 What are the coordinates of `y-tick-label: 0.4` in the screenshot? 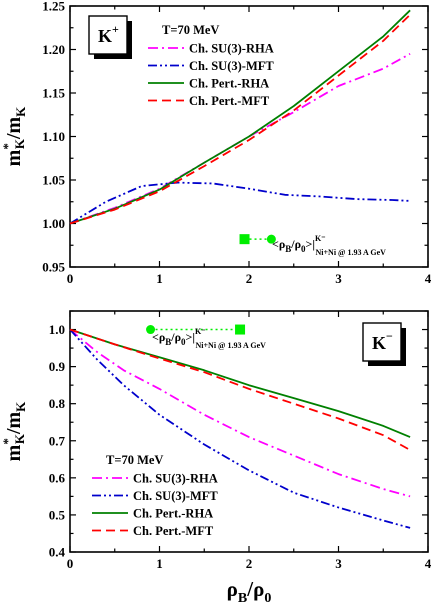 It's located at (57, 552).